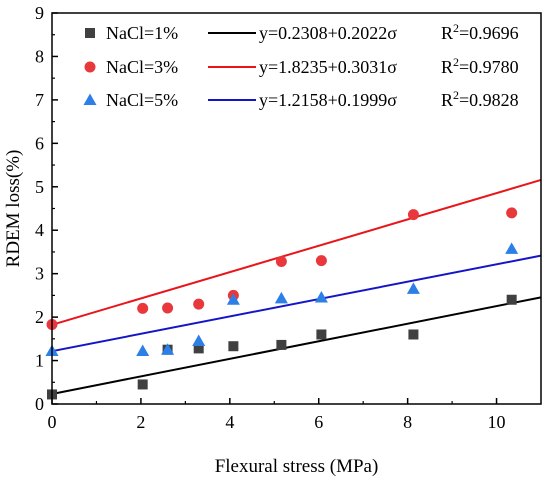 This screenshot has height=478, width=550. What do you see at coordinates (297, 466) in the screenshot?
I see `x-axis-label: Flexural stress (MPa)` at bounding box center [297, 466].